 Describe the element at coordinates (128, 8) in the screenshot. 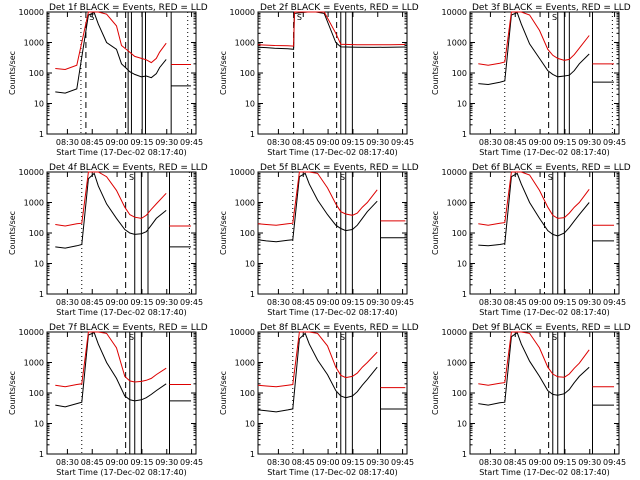

I see `panel-title: Det 1f BLACK = Events, RED = LLD` at that location.